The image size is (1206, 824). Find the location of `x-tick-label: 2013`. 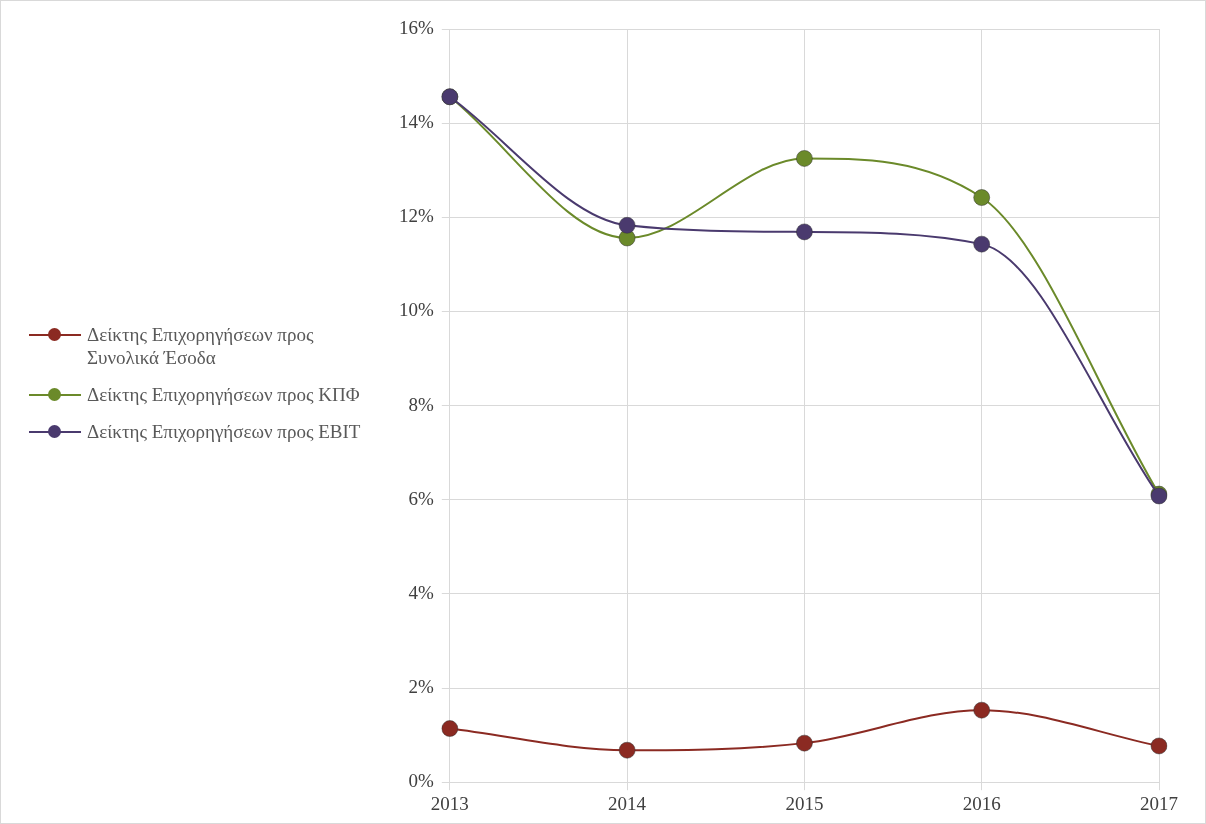

x-tick-label: 2013 is located at coordinates (449, 803).